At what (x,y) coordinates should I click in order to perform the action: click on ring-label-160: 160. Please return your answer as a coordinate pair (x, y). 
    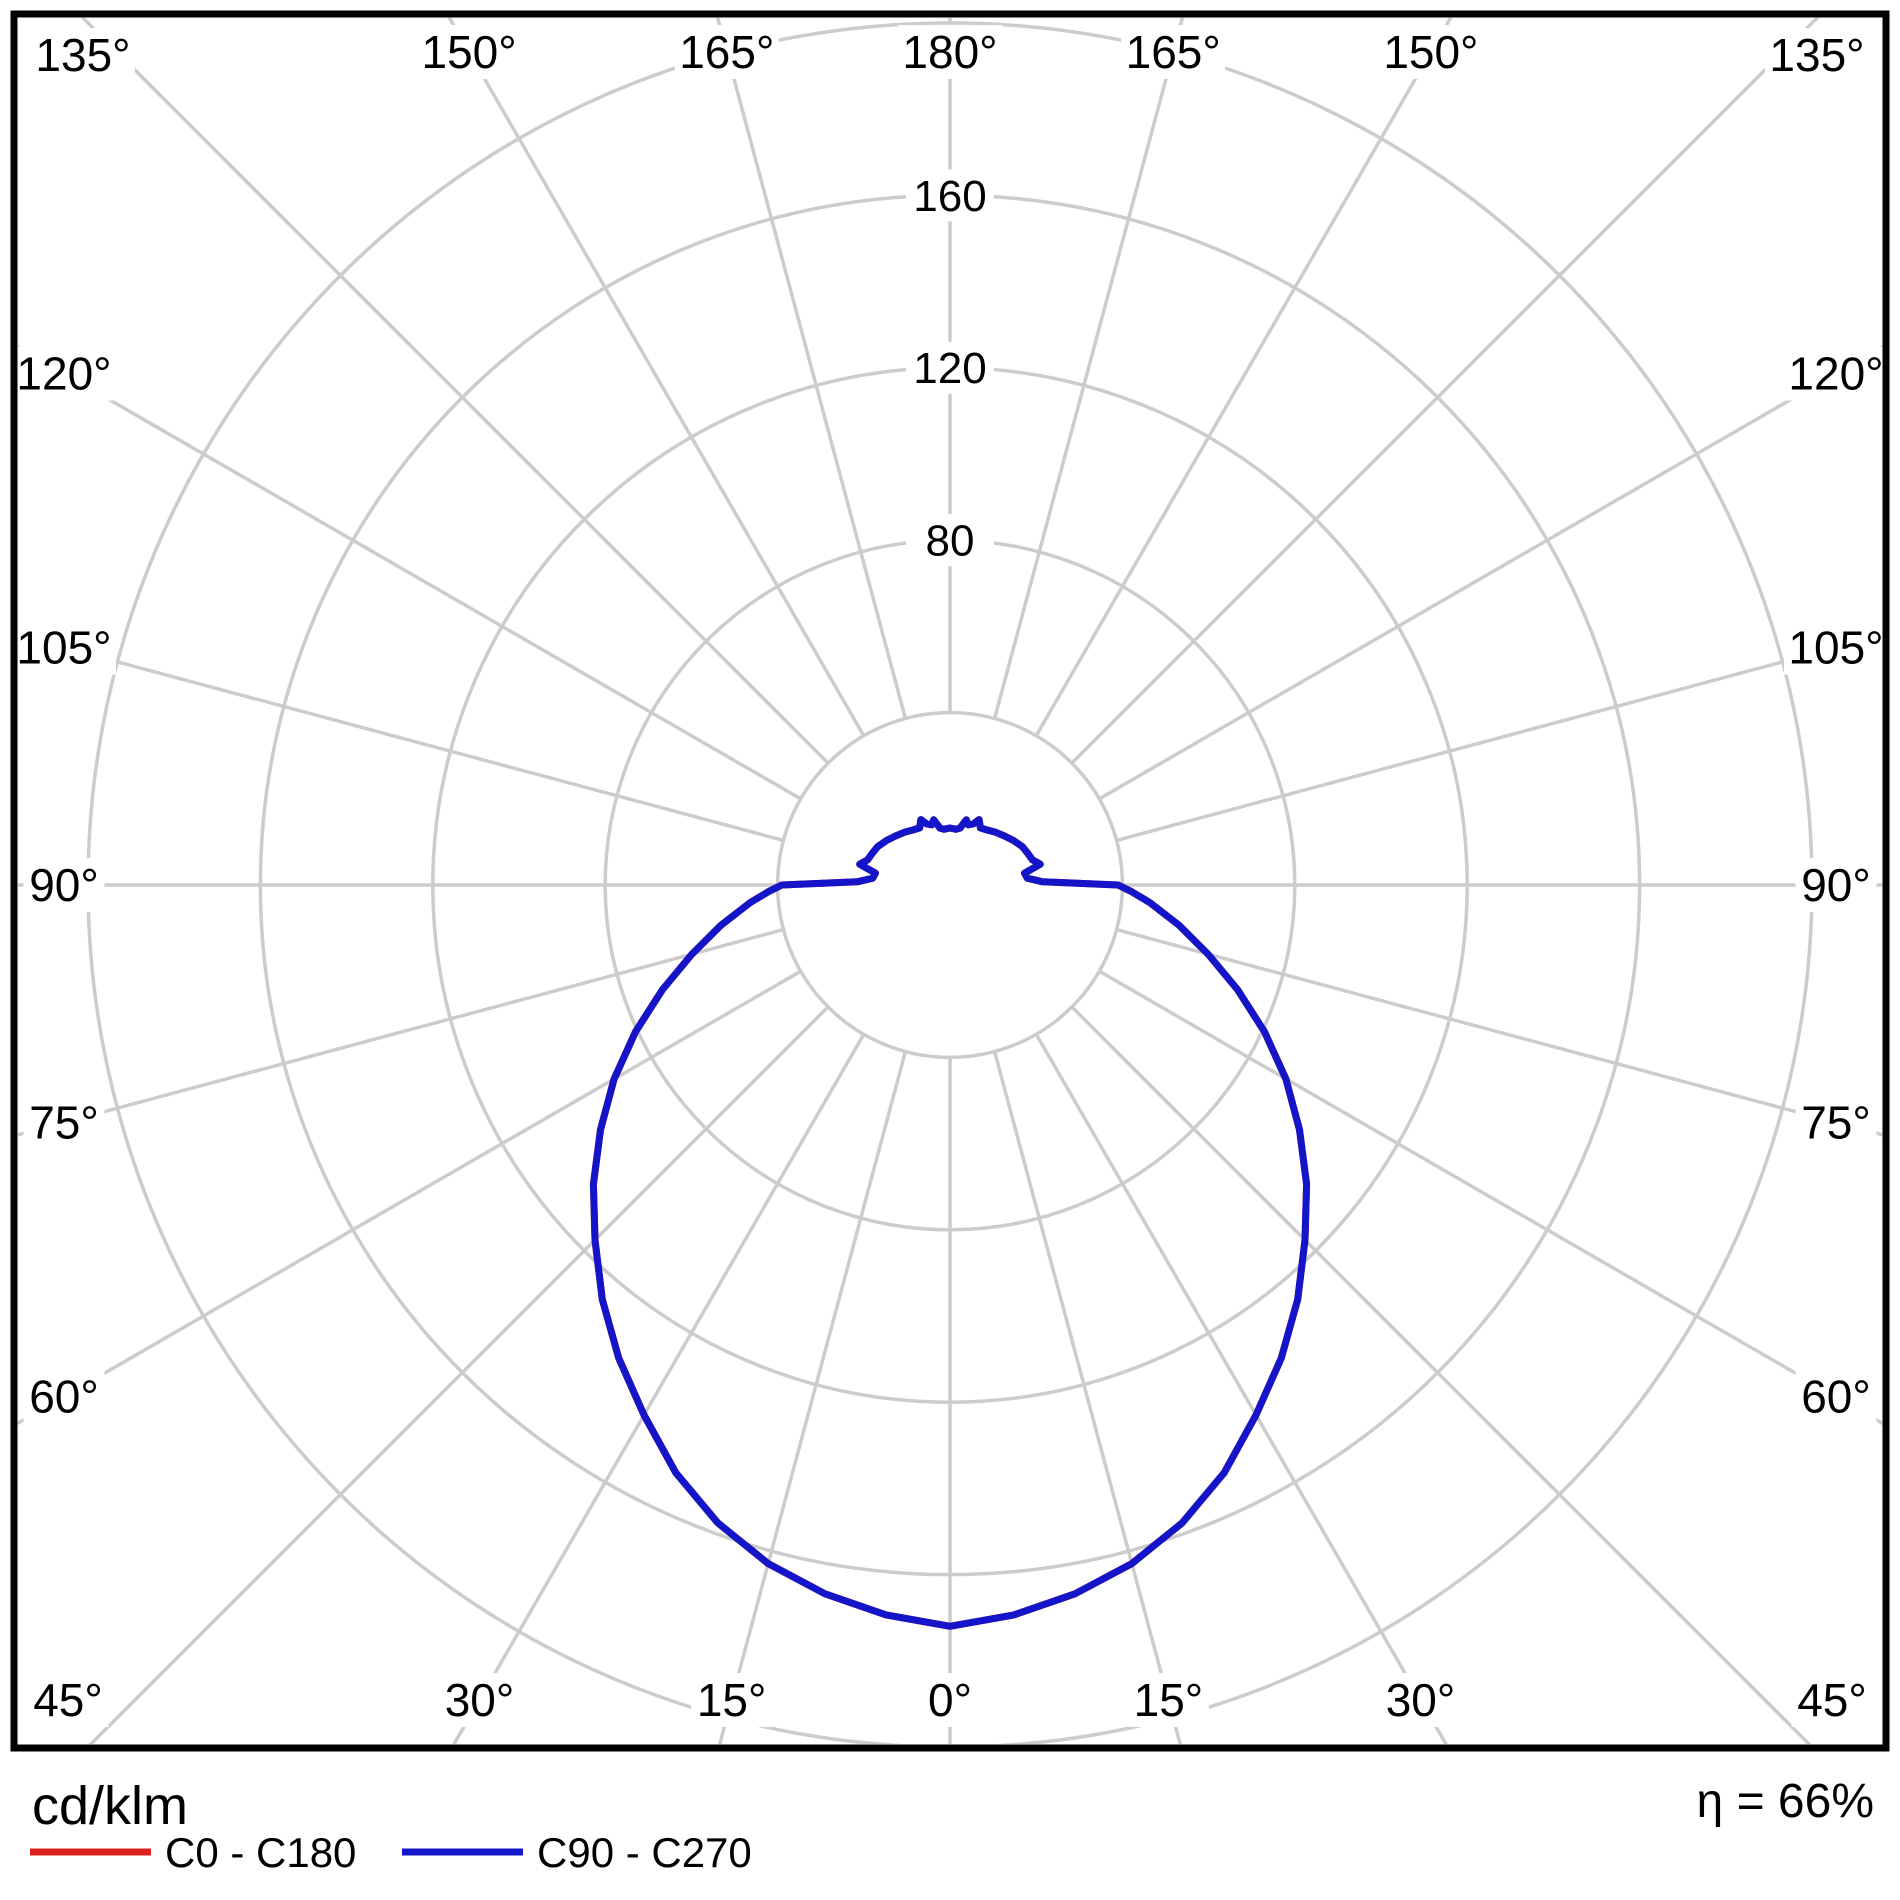
    Looking at the image, I should click on (949, 196).